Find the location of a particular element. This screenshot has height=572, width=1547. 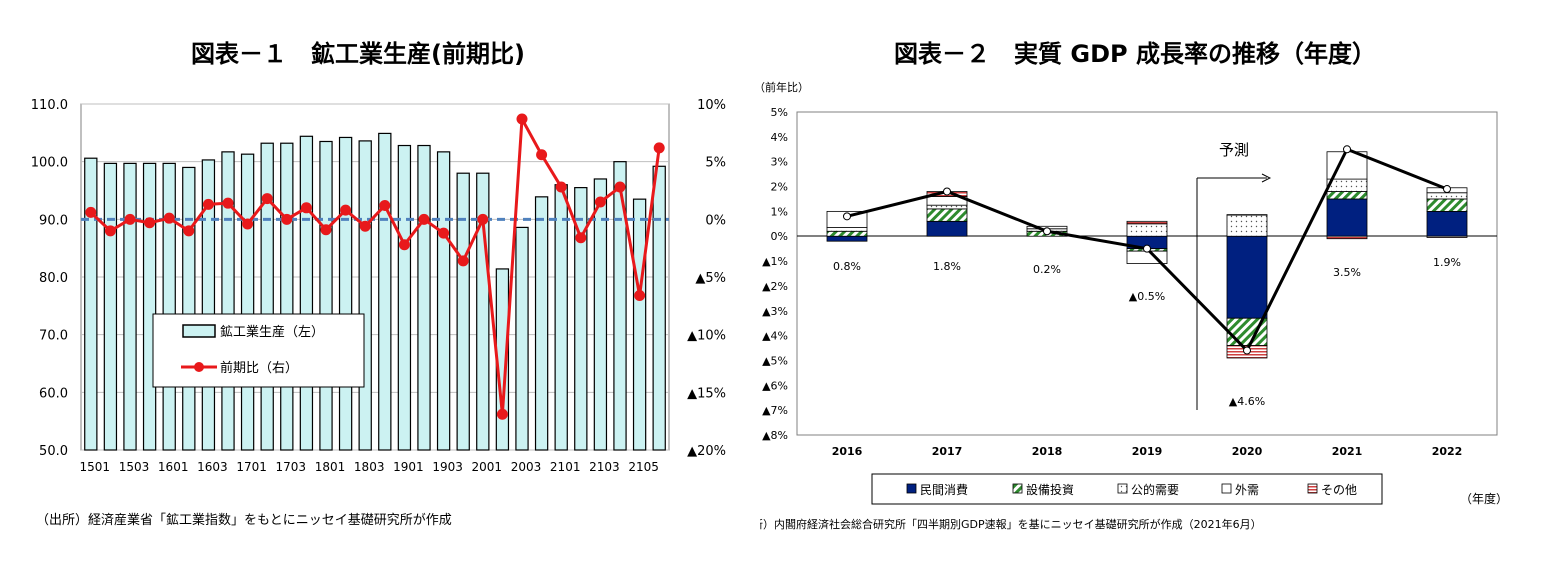

chart2-bar-2022-民間消費 is located at coordinates (1447, 223).